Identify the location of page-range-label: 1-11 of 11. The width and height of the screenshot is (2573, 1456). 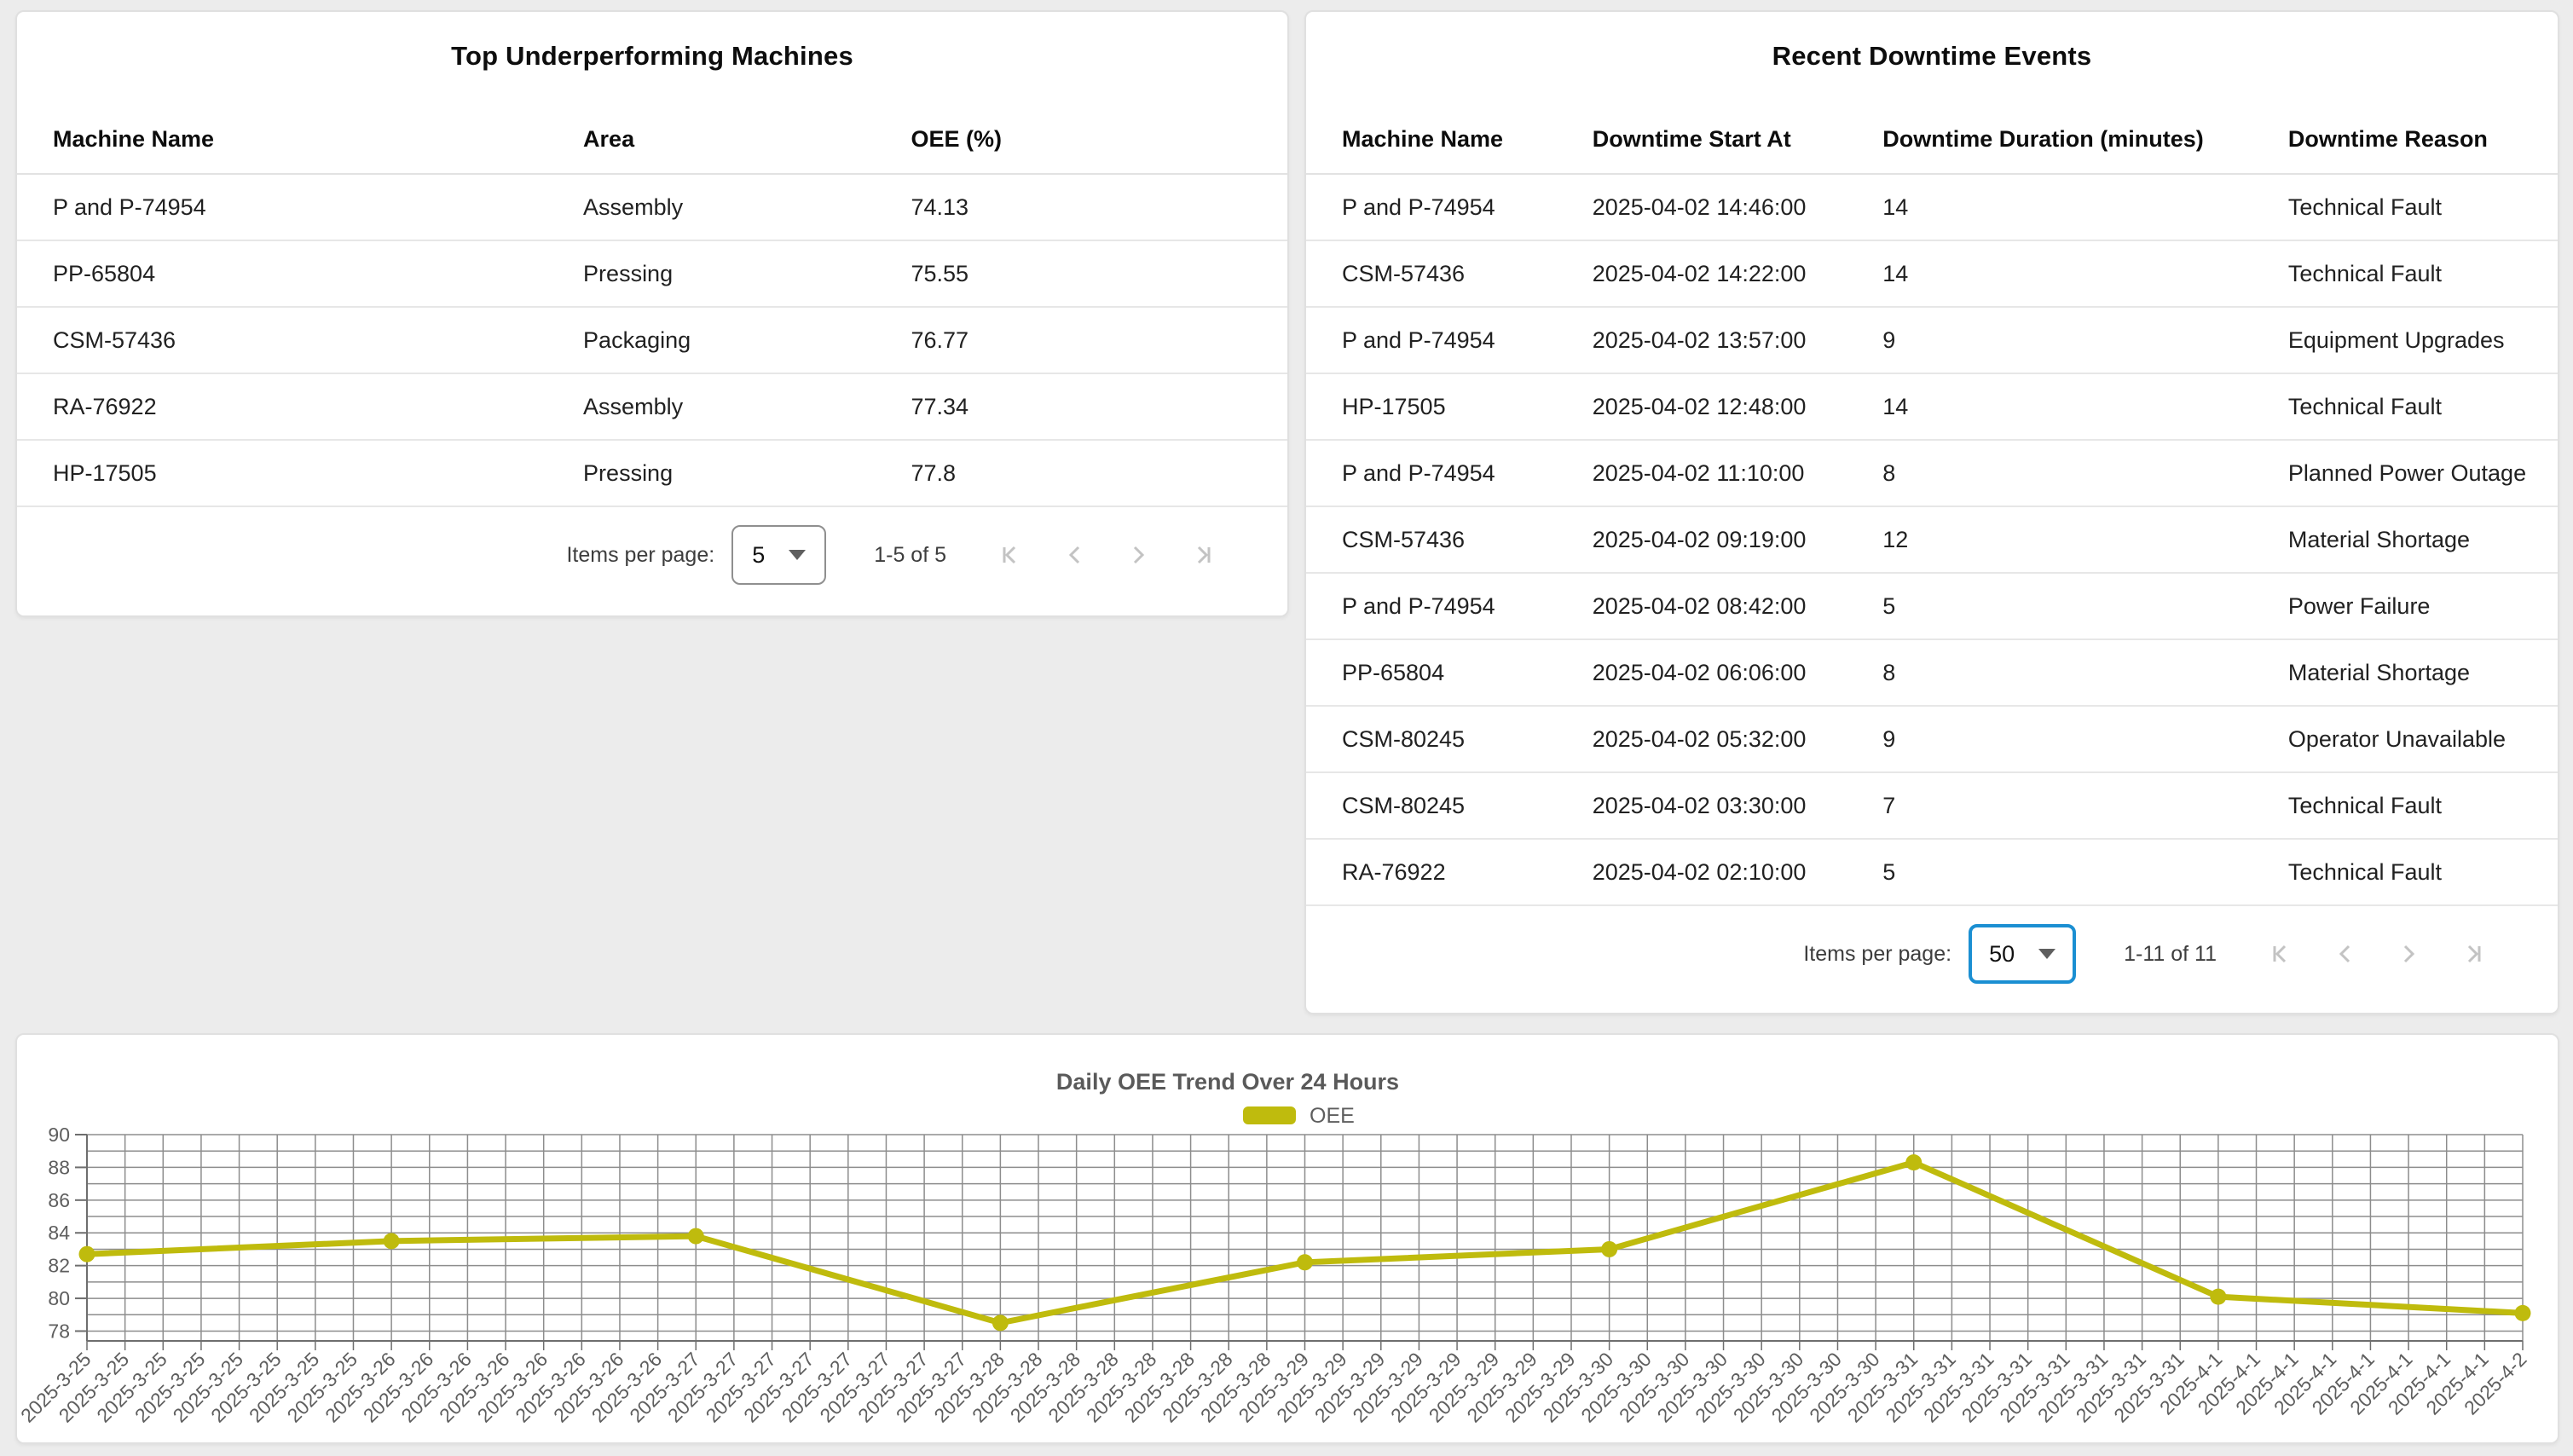
(2170, 953).